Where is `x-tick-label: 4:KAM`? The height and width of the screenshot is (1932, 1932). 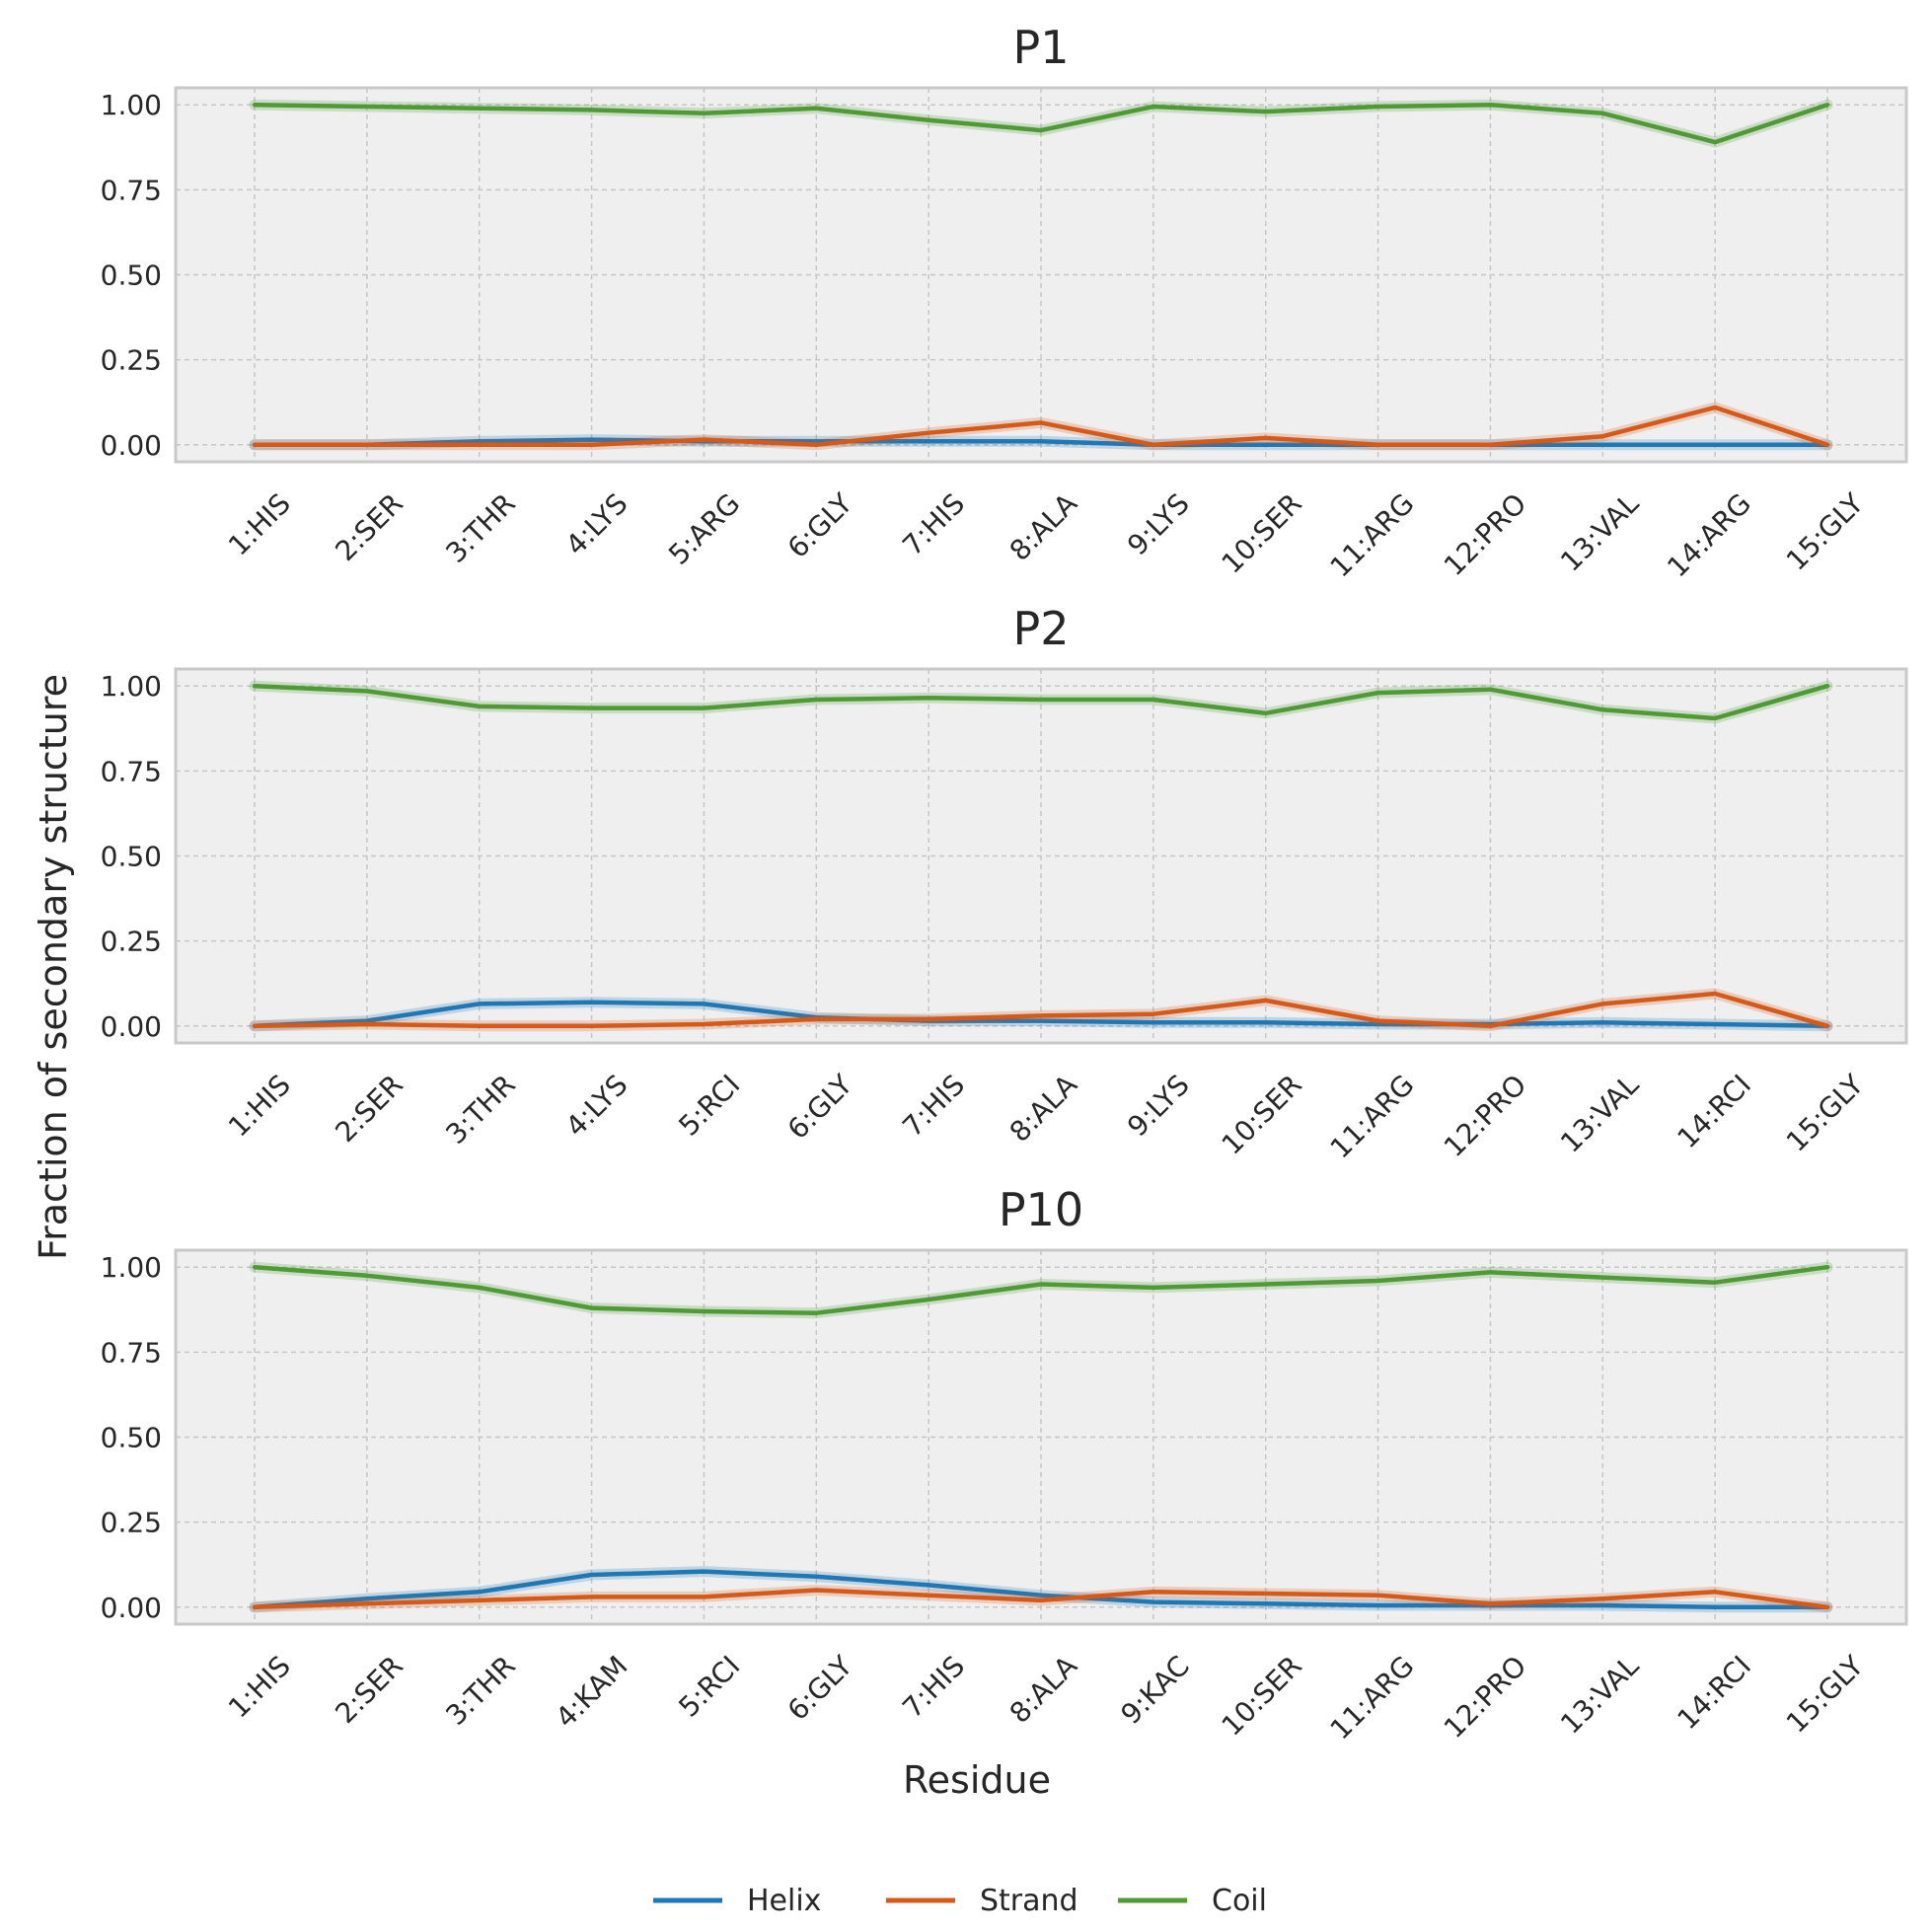
x-tick-label: 4:KAM is located at coordinates (592, 1692).